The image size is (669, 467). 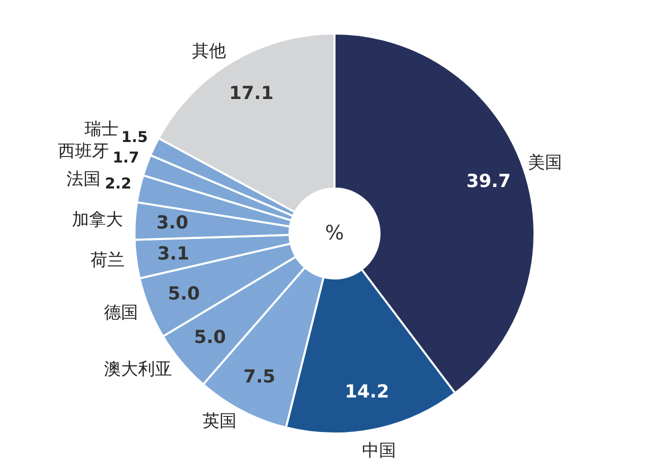 I want to click on data-label: 3.0, so click(x=172, y=223).